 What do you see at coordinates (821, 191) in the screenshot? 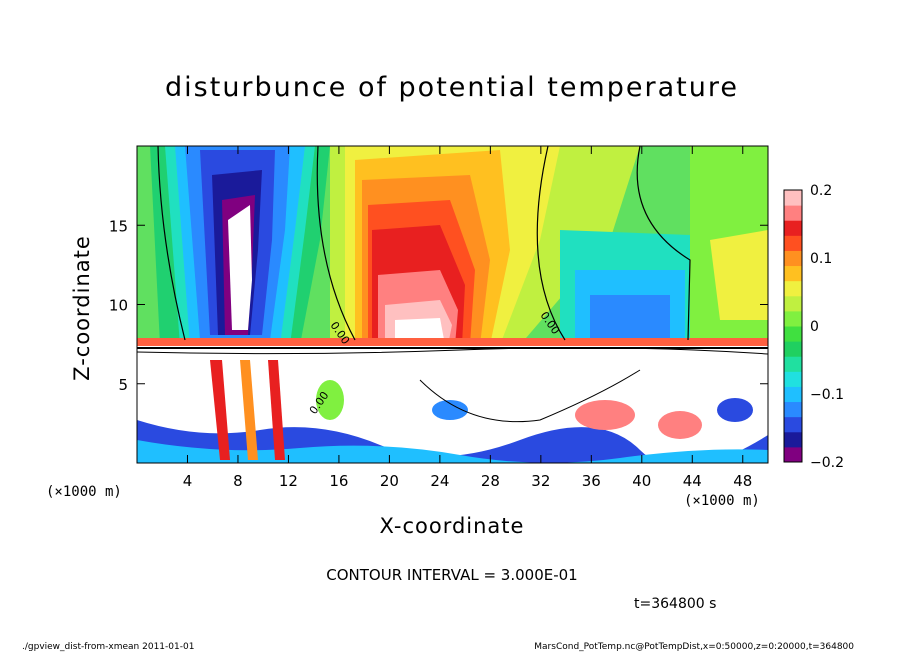
I see `colorbar-tick-label: 0.2` at bounding box center [821, 191].